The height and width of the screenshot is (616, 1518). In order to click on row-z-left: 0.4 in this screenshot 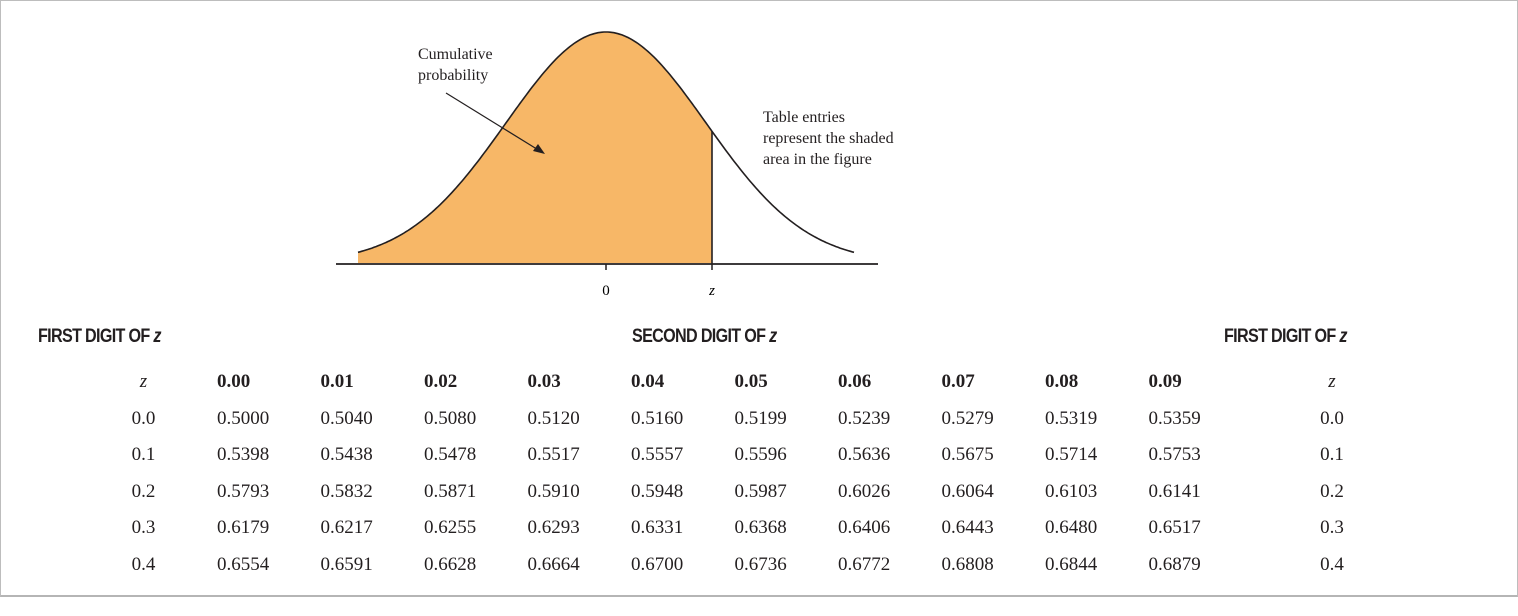, I will do `click(143, 564)`.